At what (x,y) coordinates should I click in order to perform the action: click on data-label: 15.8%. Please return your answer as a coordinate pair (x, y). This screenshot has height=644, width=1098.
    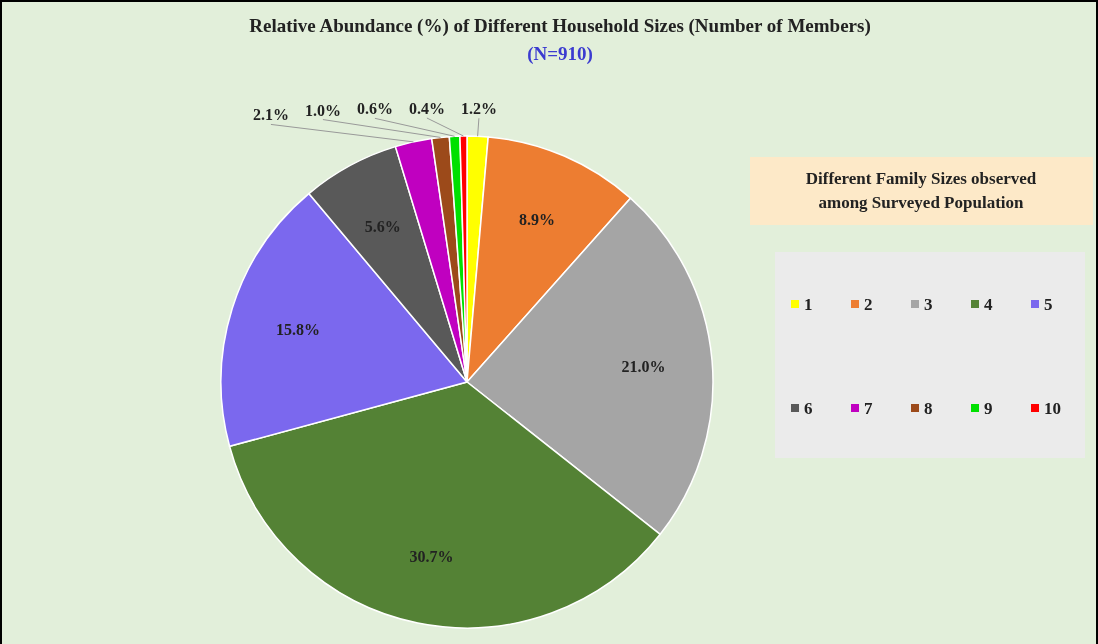
    Looking at the image, I should click on (298, 329).